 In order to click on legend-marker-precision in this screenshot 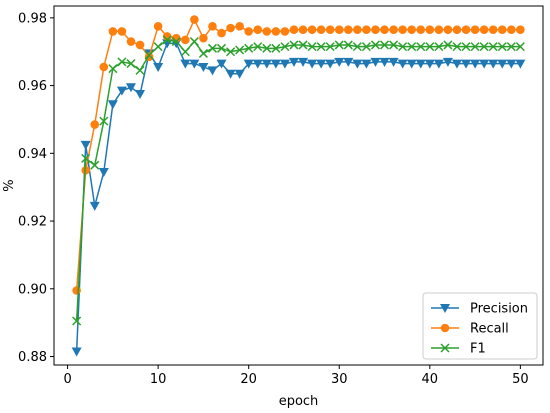, I will do `click(445, 308)`.